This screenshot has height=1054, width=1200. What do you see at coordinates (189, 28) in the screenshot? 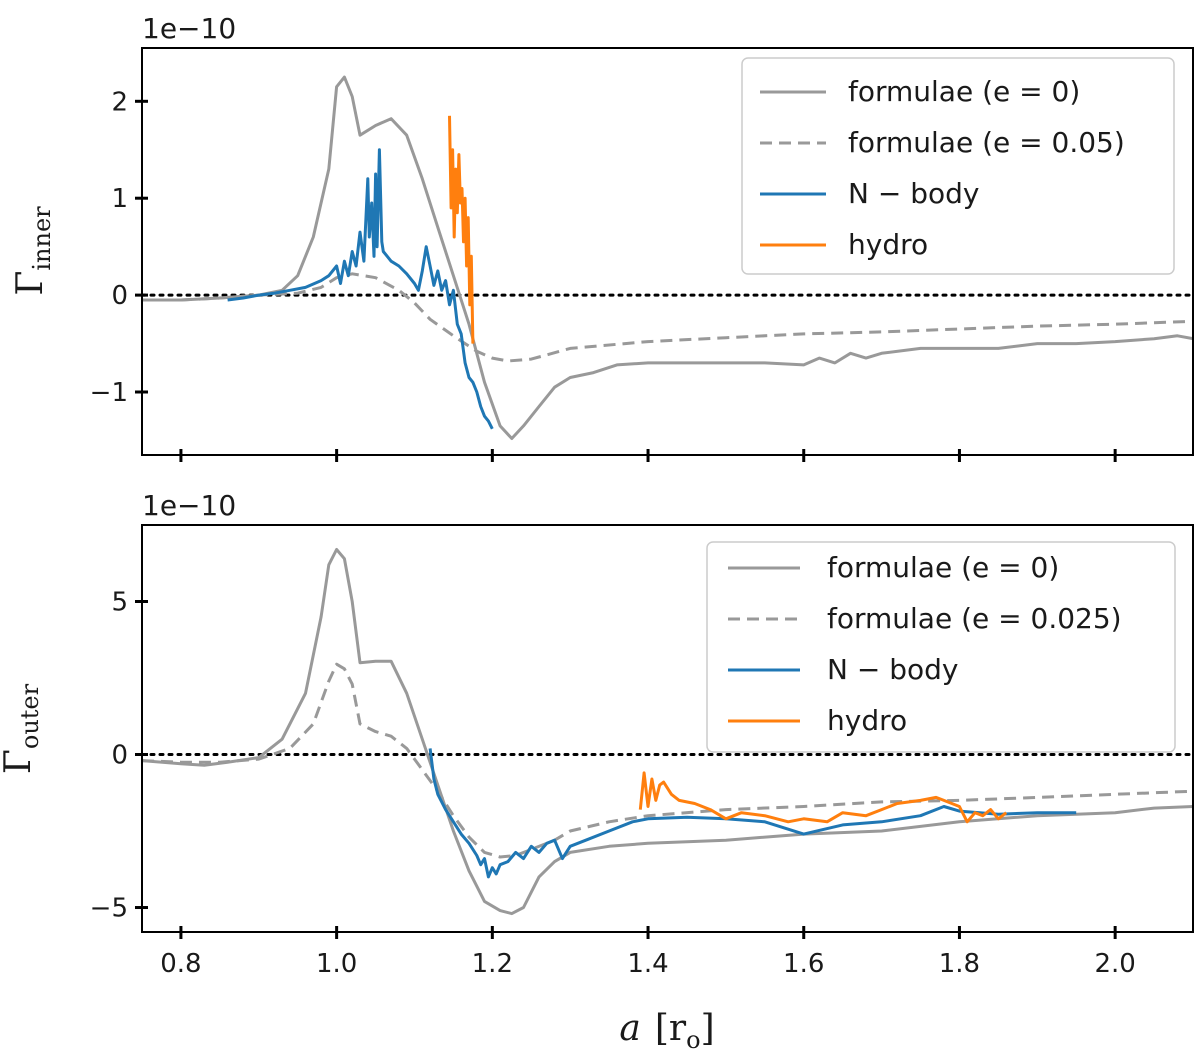
I see `offset-label-top: 1e−10` at bounding box center [189, 28].